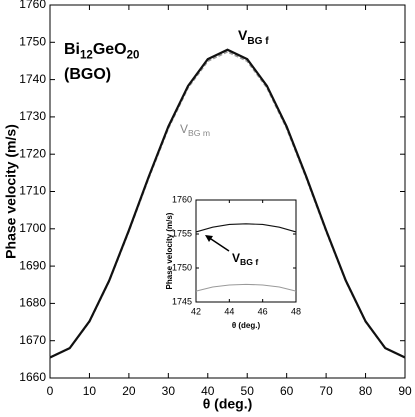  Describe the element at coordinates (218, 244) in the screenshot. I see `inset-arrow` at that location.